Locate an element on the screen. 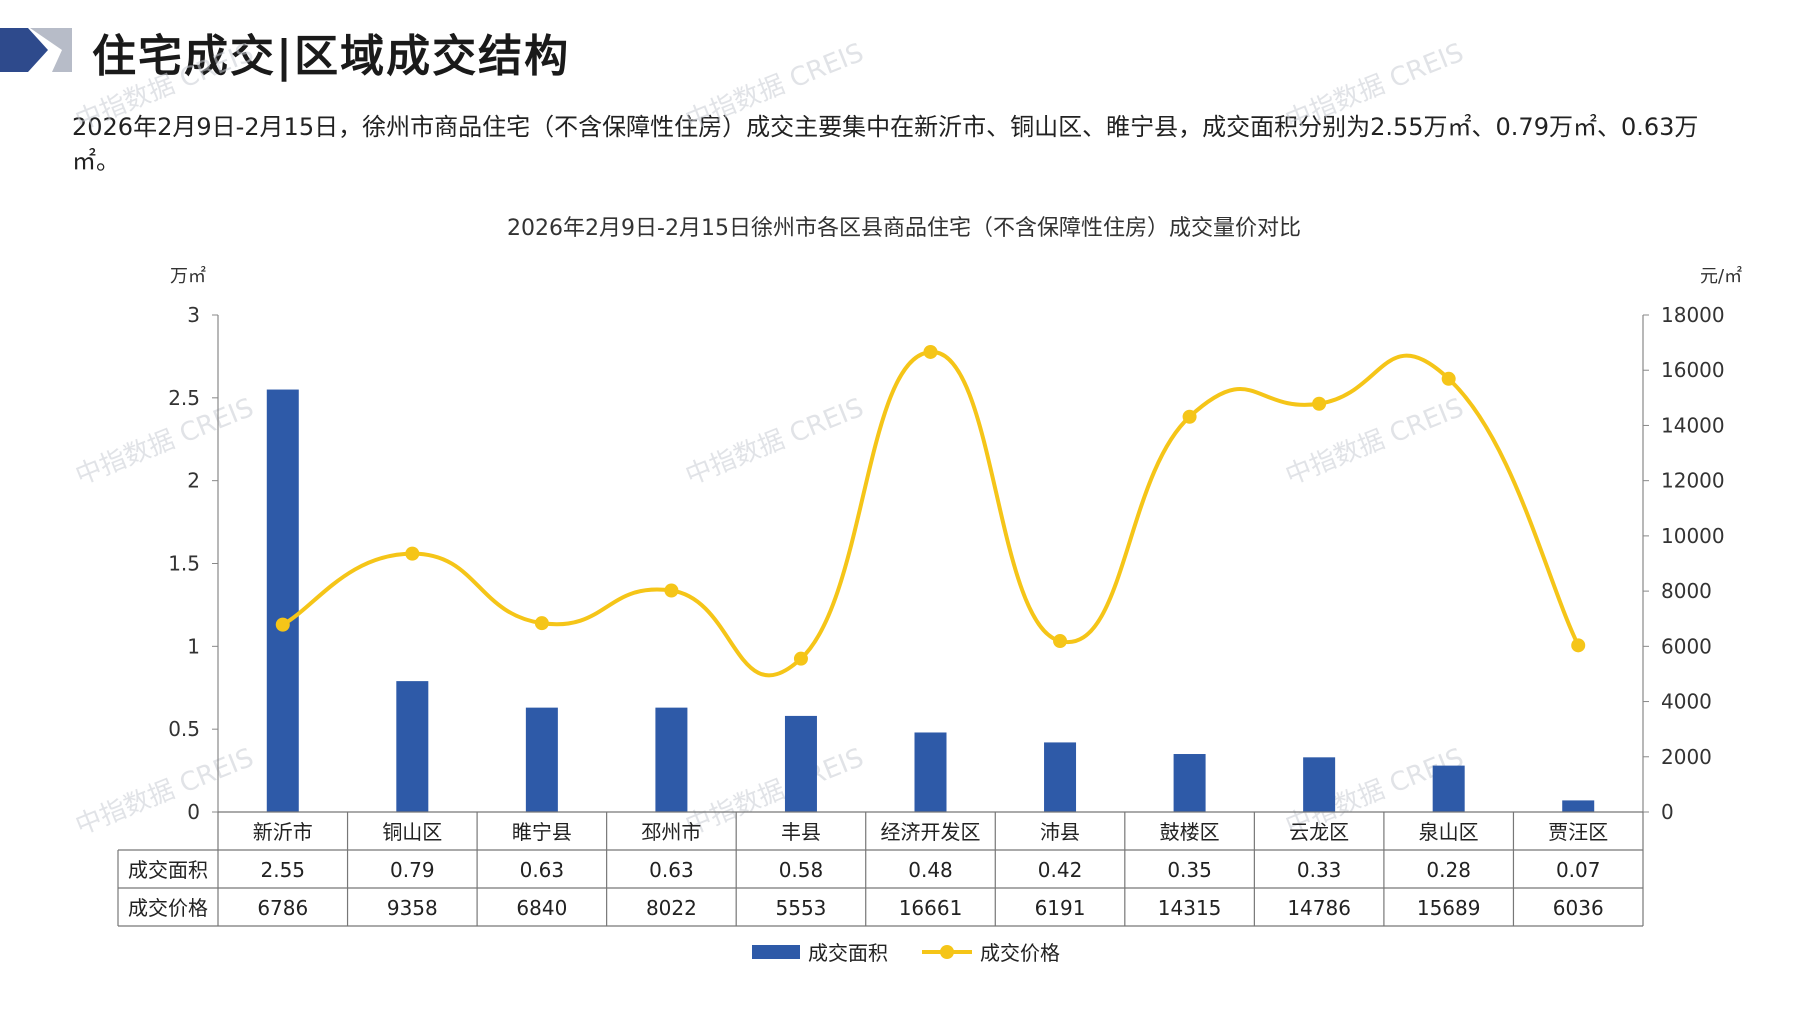 Image resolution: width=1797 pixels, height=1010 pixels. table-cell-price: 8022 is located at coordinates (671, 908).